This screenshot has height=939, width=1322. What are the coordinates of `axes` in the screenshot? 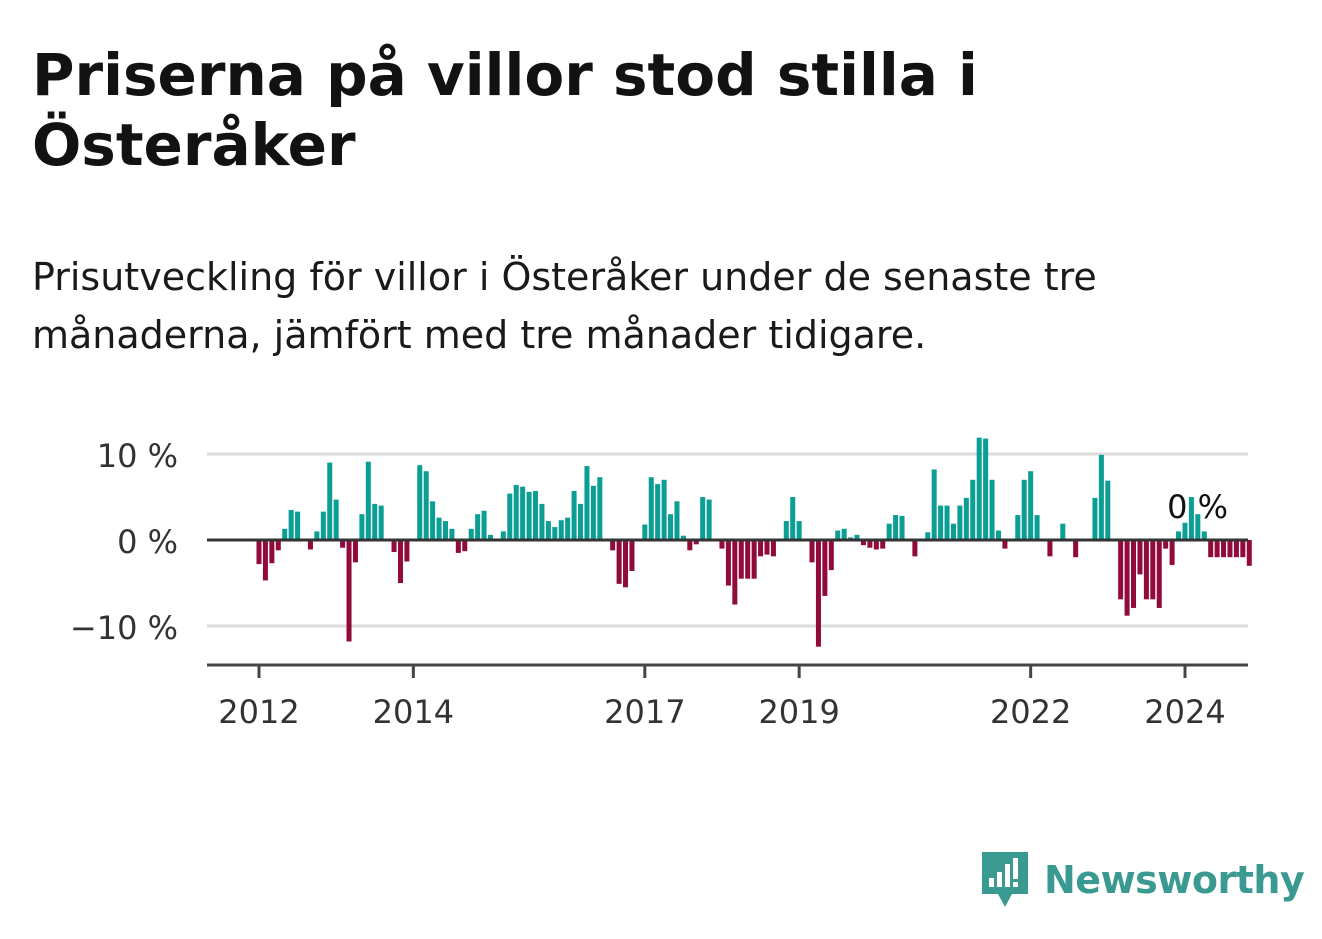 It's located at (727, 608).